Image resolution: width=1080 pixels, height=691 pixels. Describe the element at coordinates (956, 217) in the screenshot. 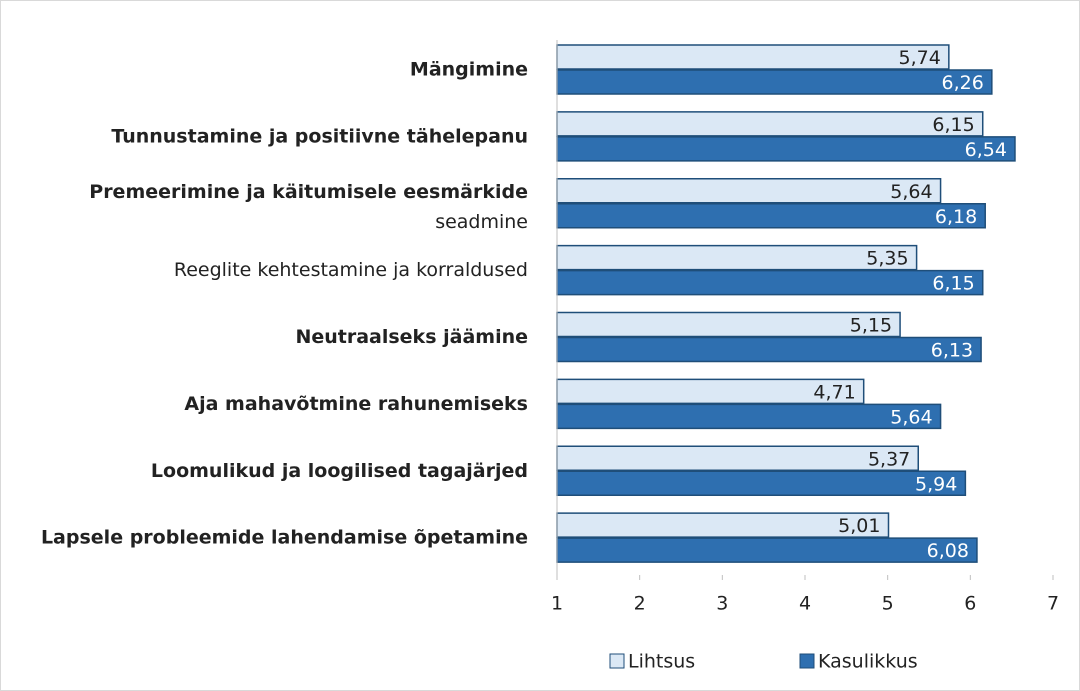

I see `value-label: 6,18` at that location.